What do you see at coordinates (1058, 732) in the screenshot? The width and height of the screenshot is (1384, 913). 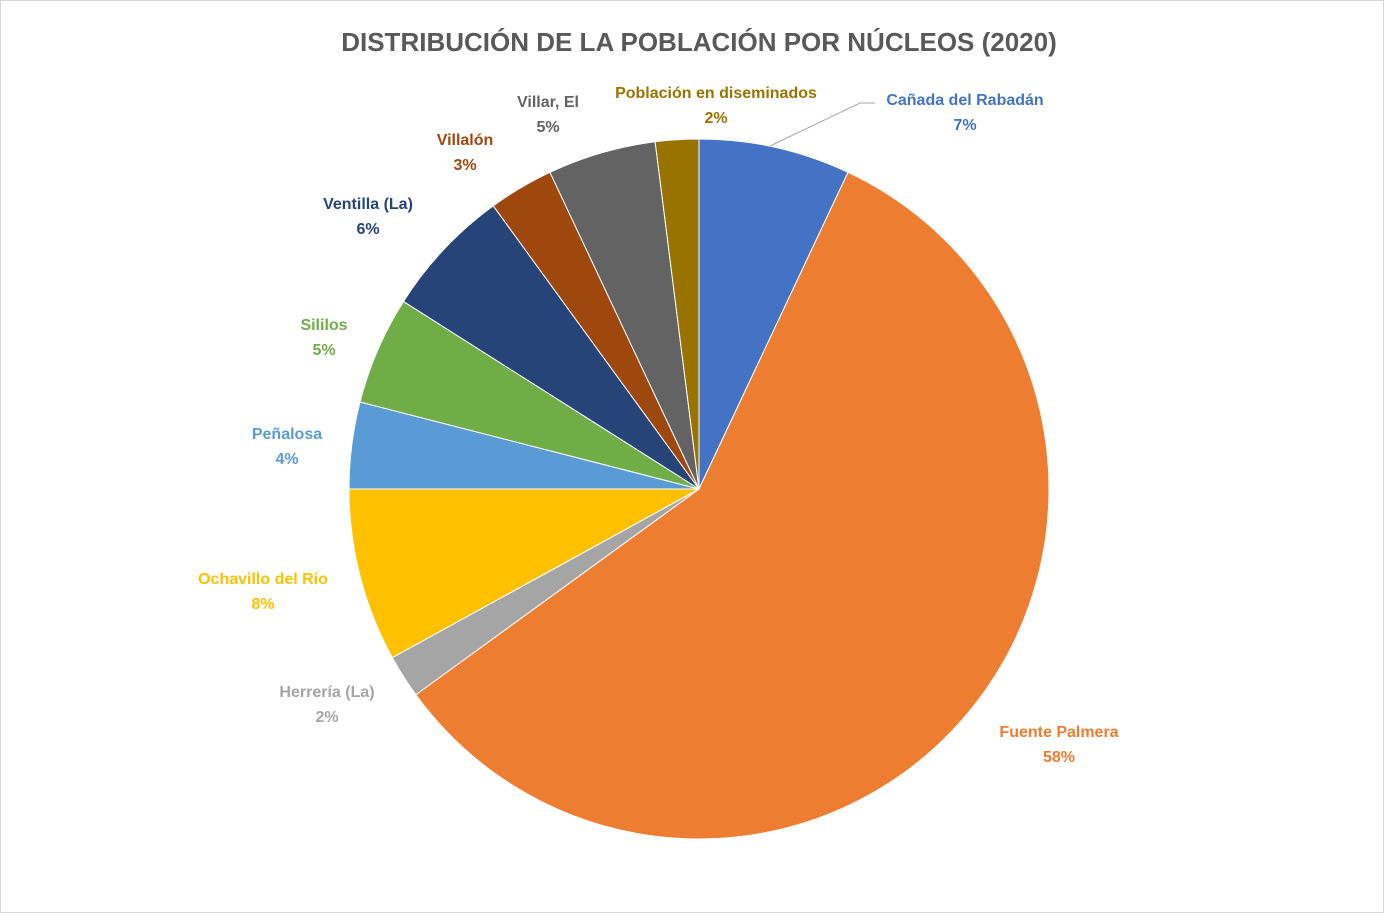 I see `slice-label: Fuente Palmera` at bounding box center [1058, 732].